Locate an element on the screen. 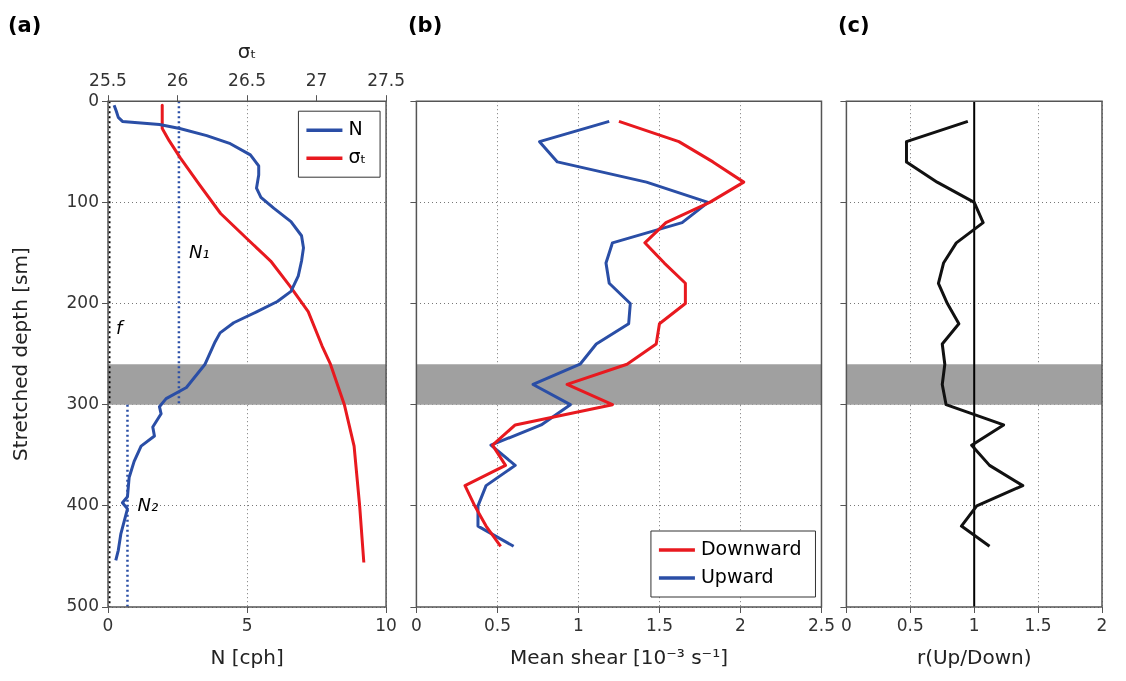  y-axis-title: Stretched depth [sm] is located at coordinates (20, 354).